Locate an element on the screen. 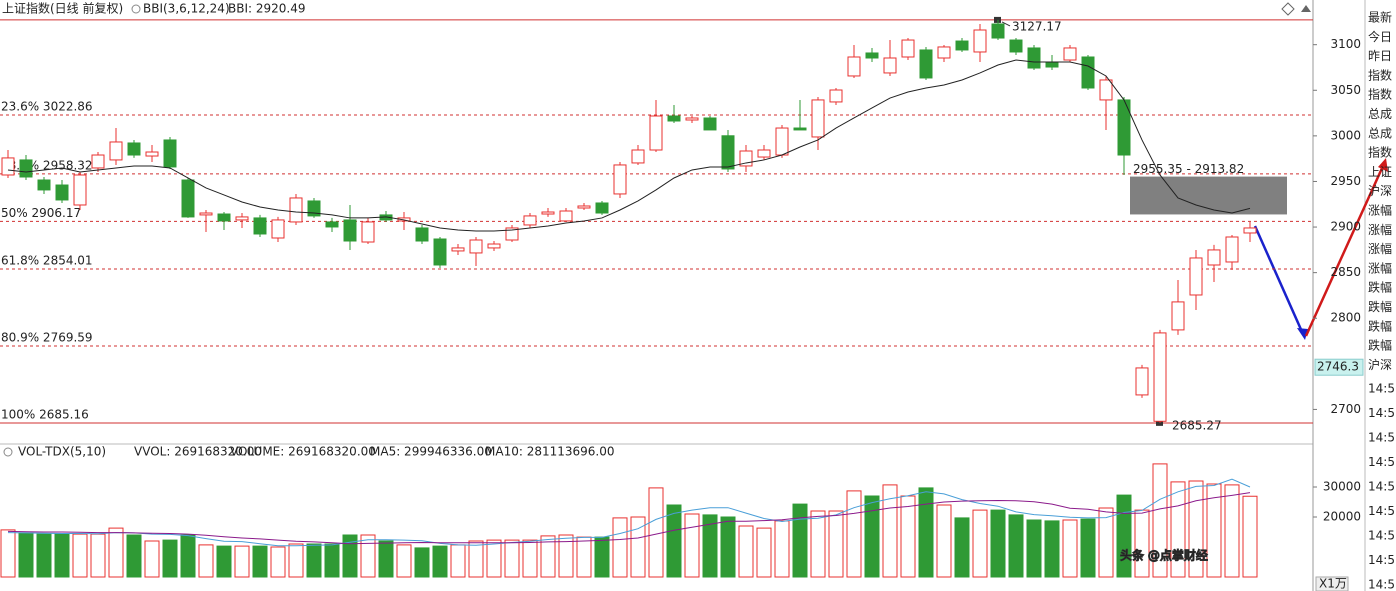 The width and height of the screenshot is (1396, 591). up-icon is located at coordinates (1306, 8).